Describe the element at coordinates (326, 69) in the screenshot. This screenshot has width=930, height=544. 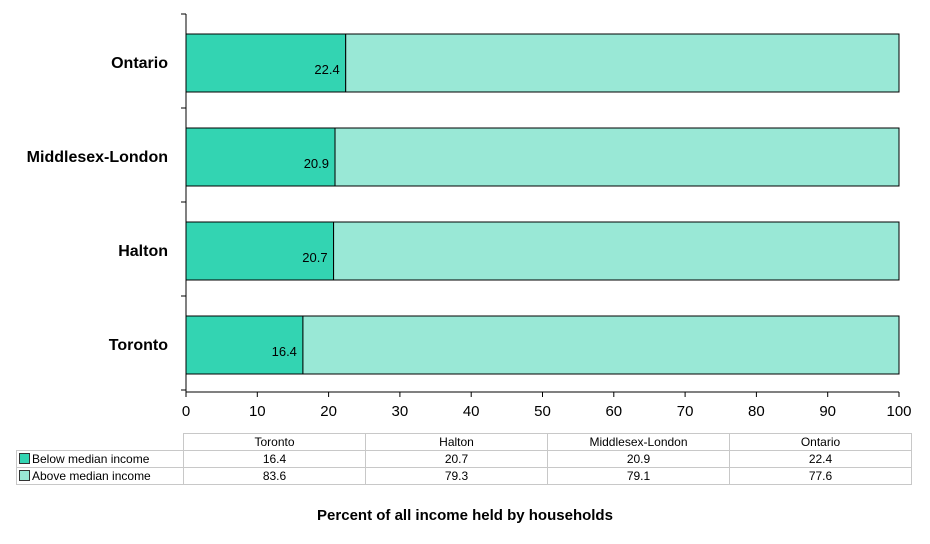
I see `data-label: 22.4` at that location.